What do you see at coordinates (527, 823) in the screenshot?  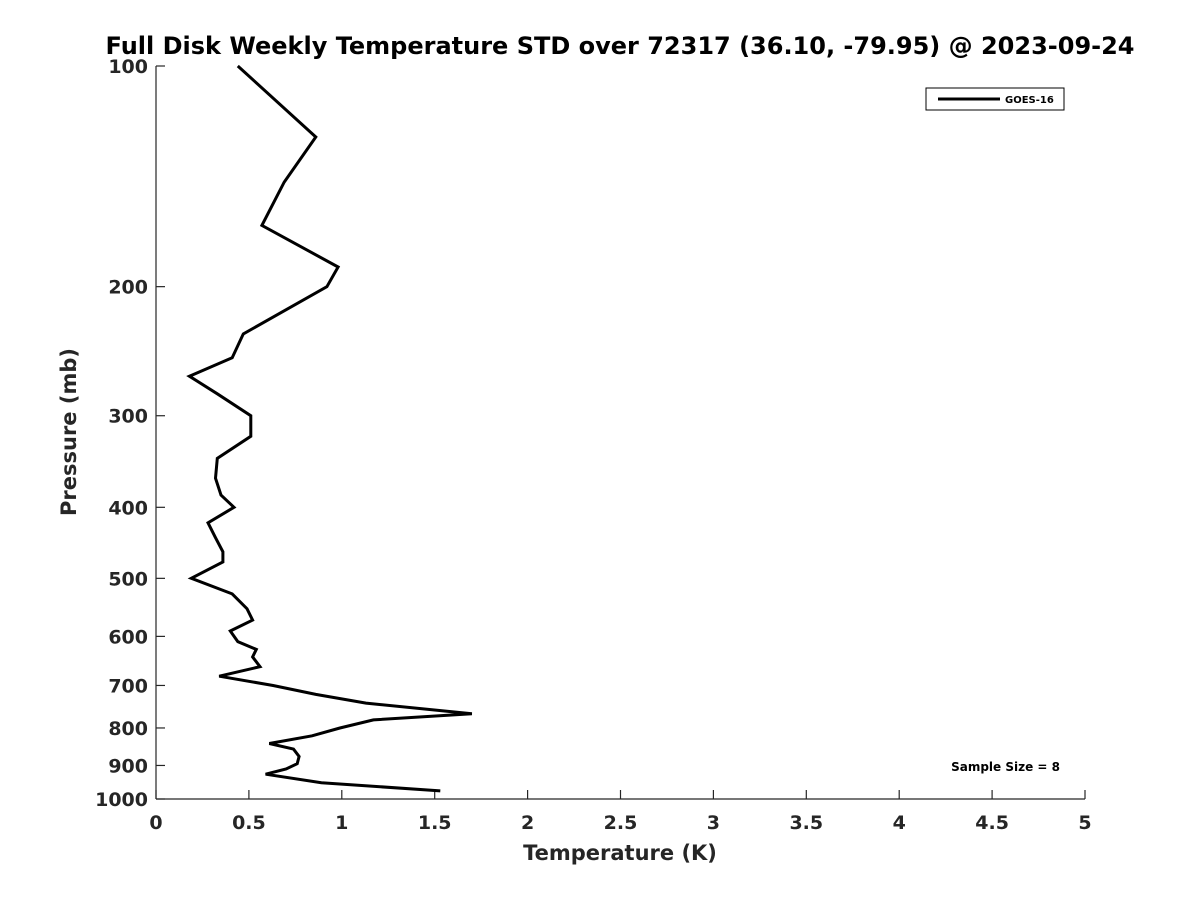 I see `x-tick-label: 2` at bounding box center [527, 823].